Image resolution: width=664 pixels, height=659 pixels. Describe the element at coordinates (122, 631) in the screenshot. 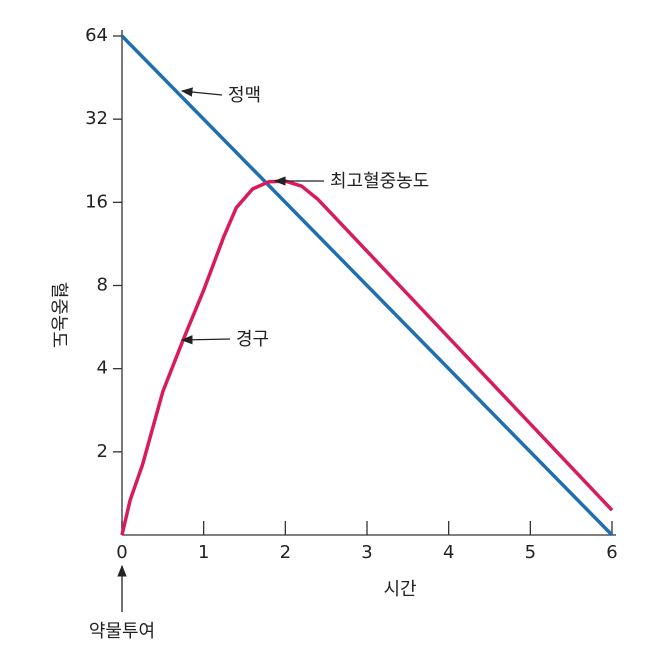

I see `annotation: 약물투여` at that location.